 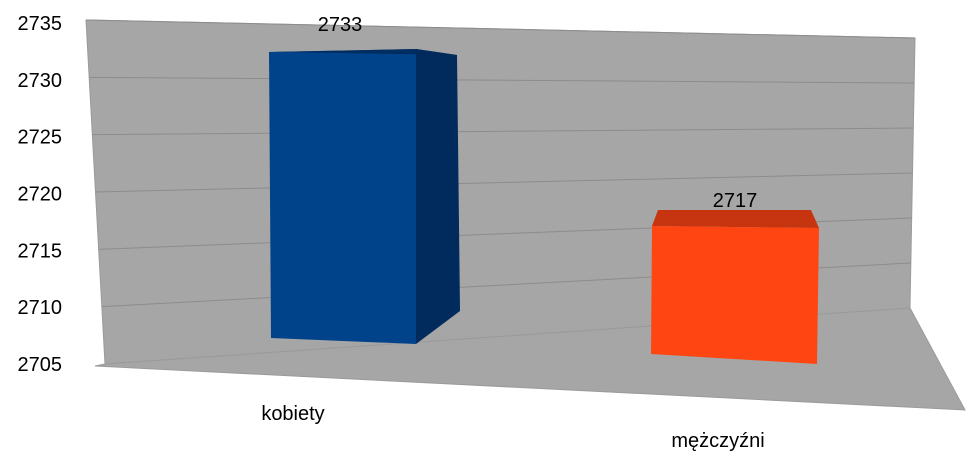 I want to click on y-tick-label: 2725, so click(x=40, y=138).